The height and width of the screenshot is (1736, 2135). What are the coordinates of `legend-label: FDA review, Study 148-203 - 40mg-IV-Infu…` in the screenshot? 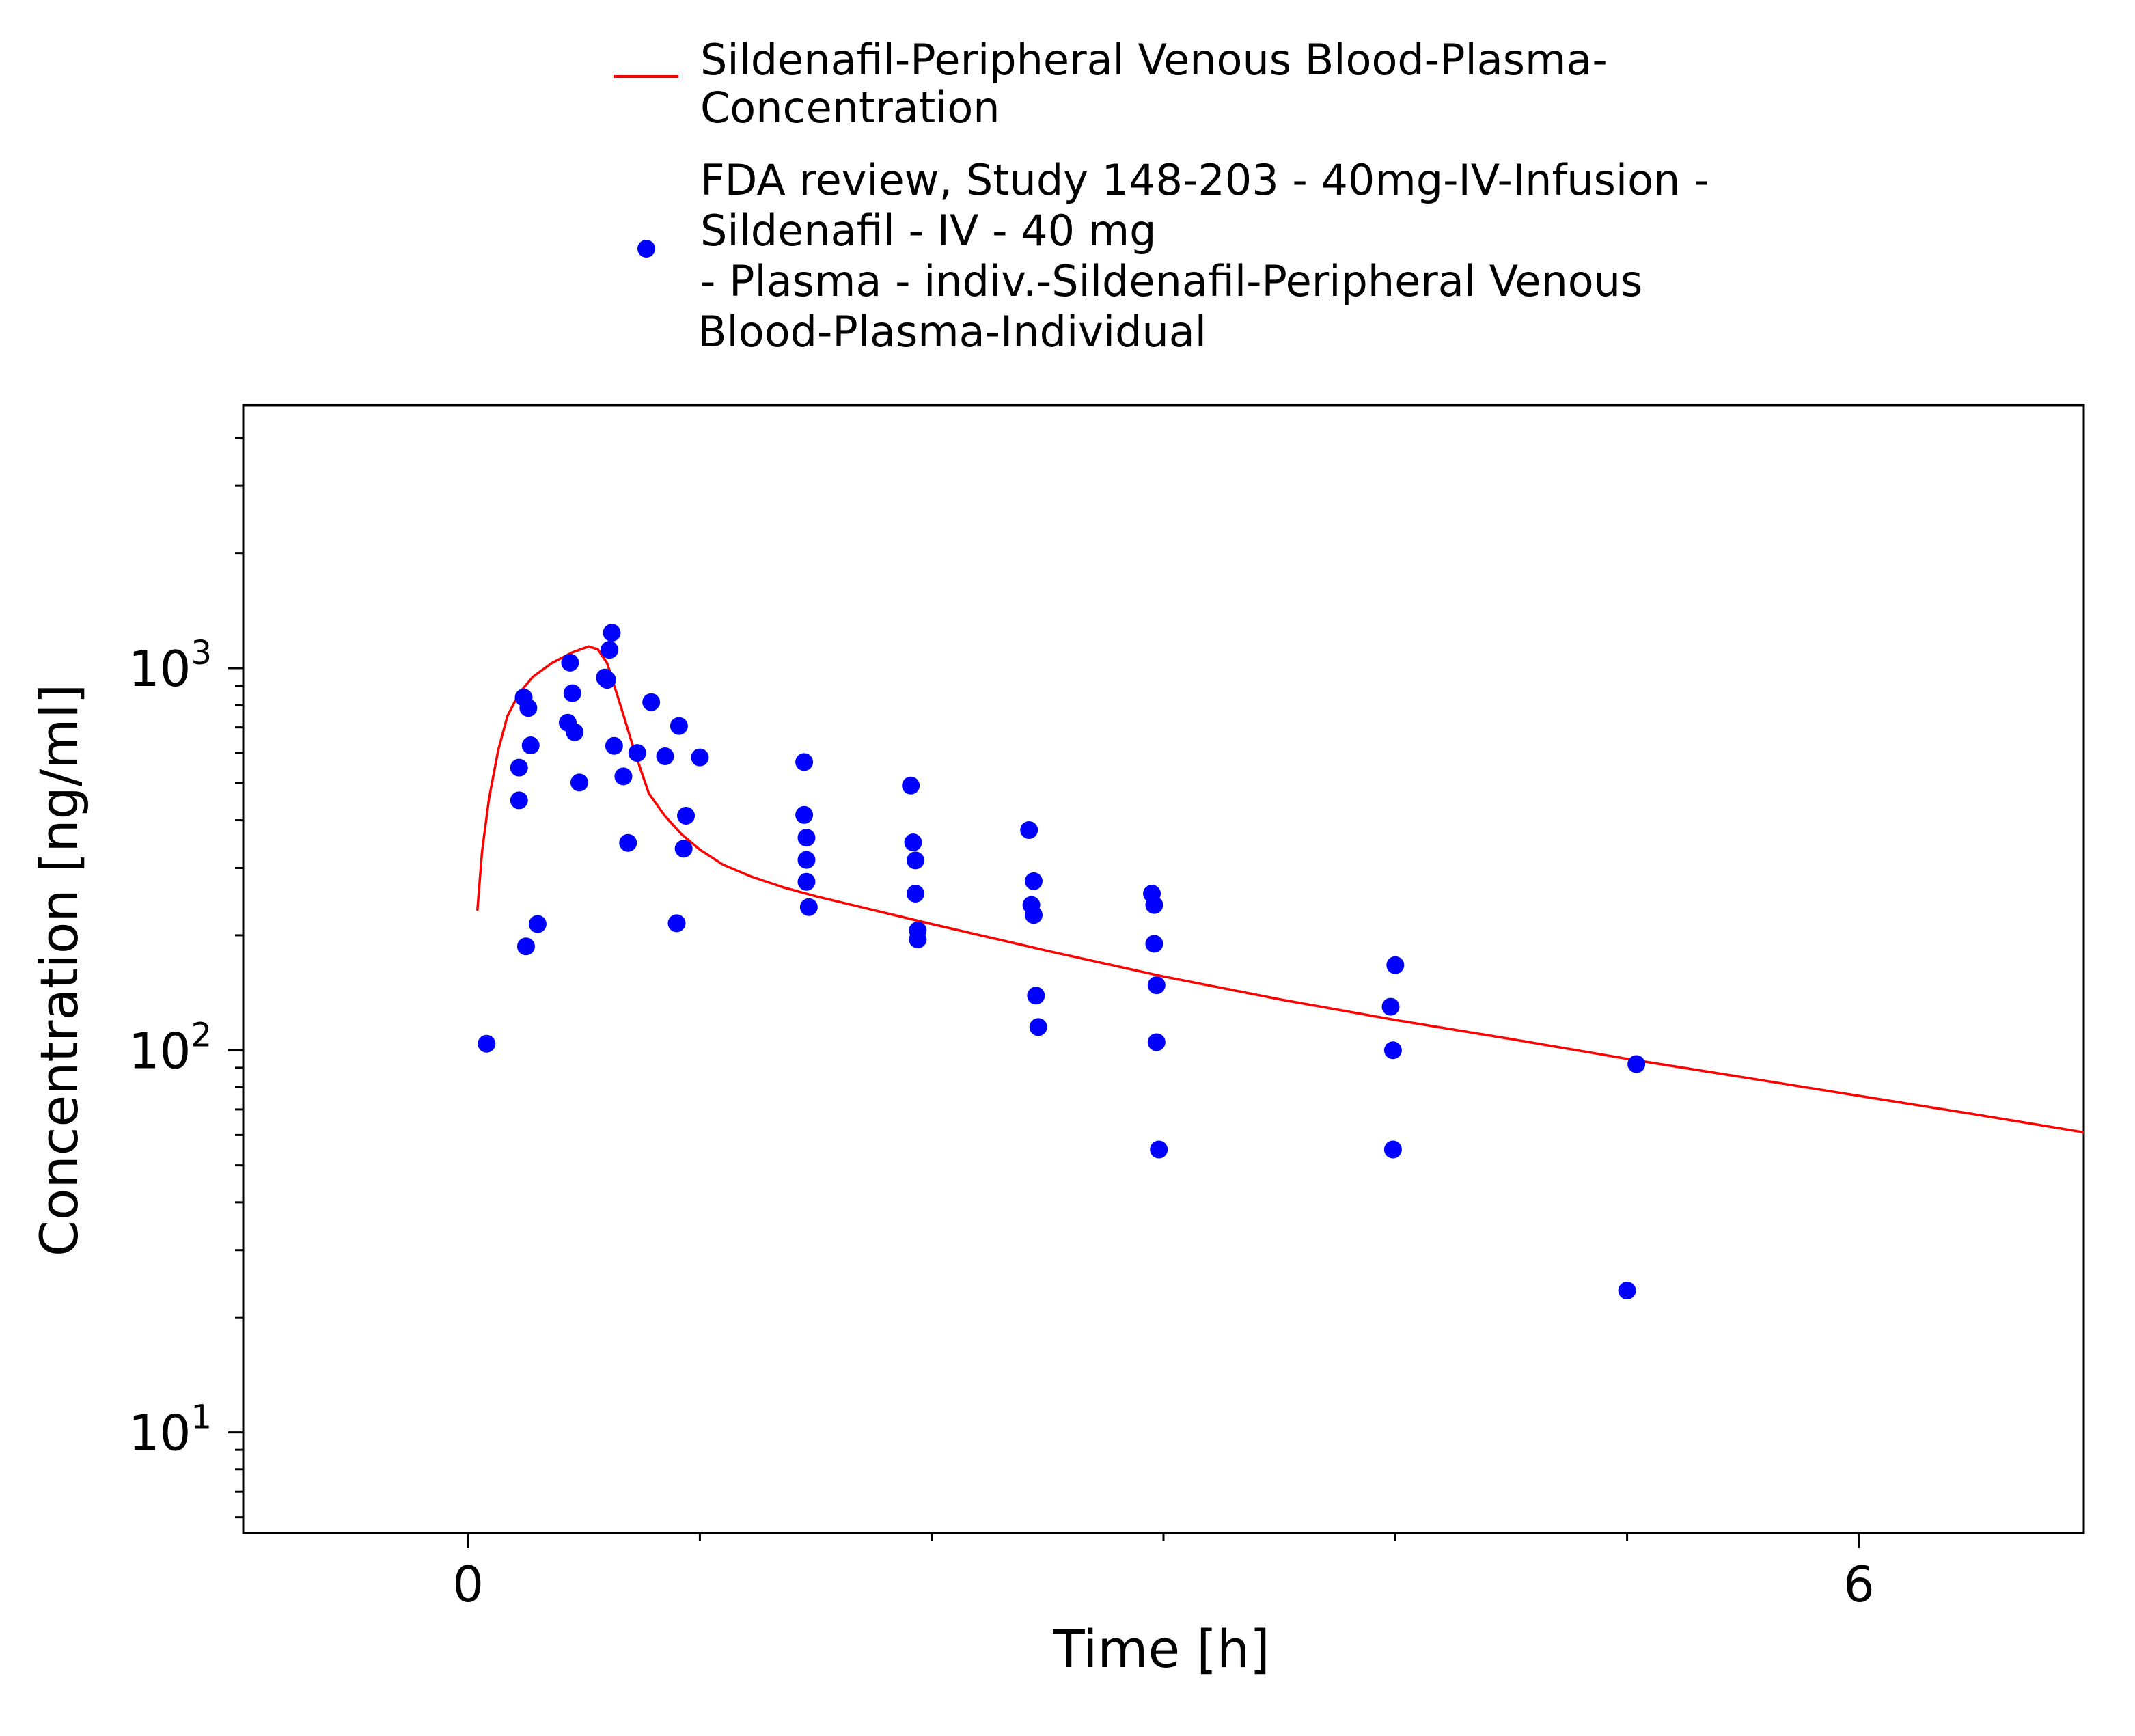 It's located at (1204, 256).